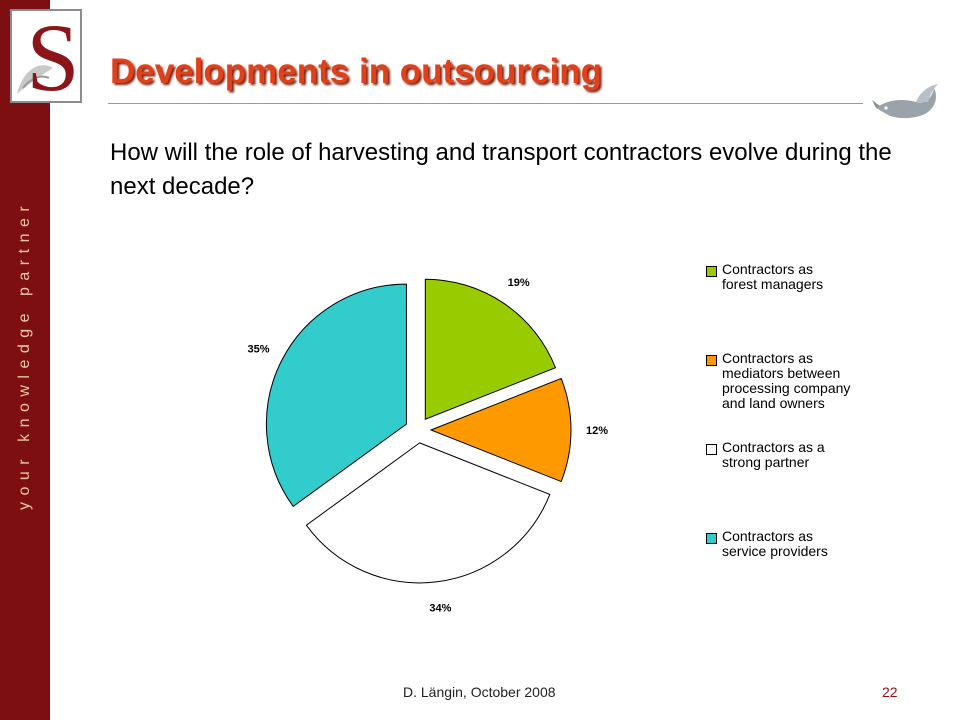 The image size is (960, 720). What do you see at coordinates (485, 103) in the screenshot?
I see `title-divider` at bounding box center [485, 103].